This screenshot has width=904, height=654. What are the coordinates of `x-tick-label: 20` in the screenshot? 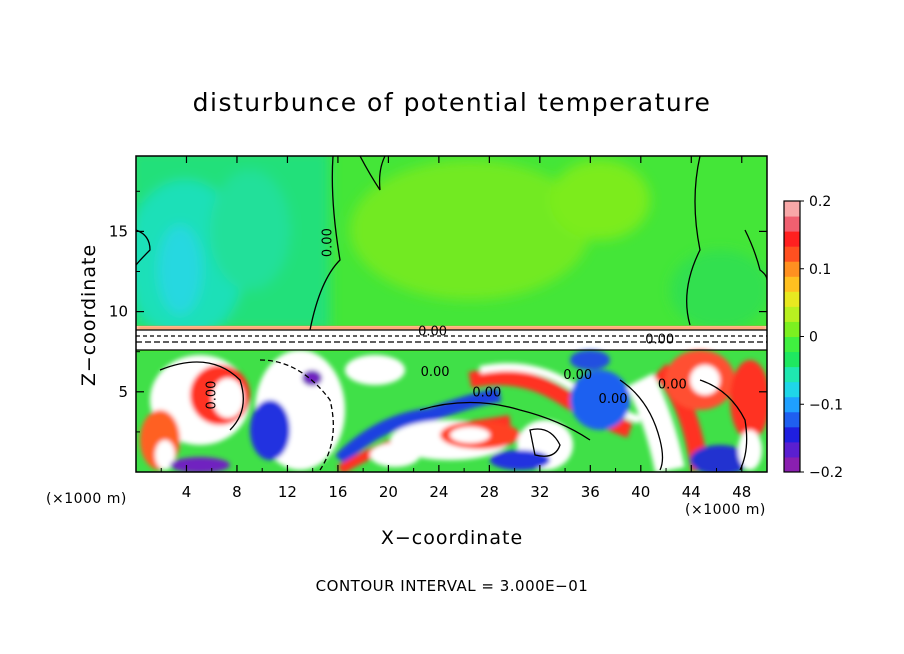 It's located at (388, 492).